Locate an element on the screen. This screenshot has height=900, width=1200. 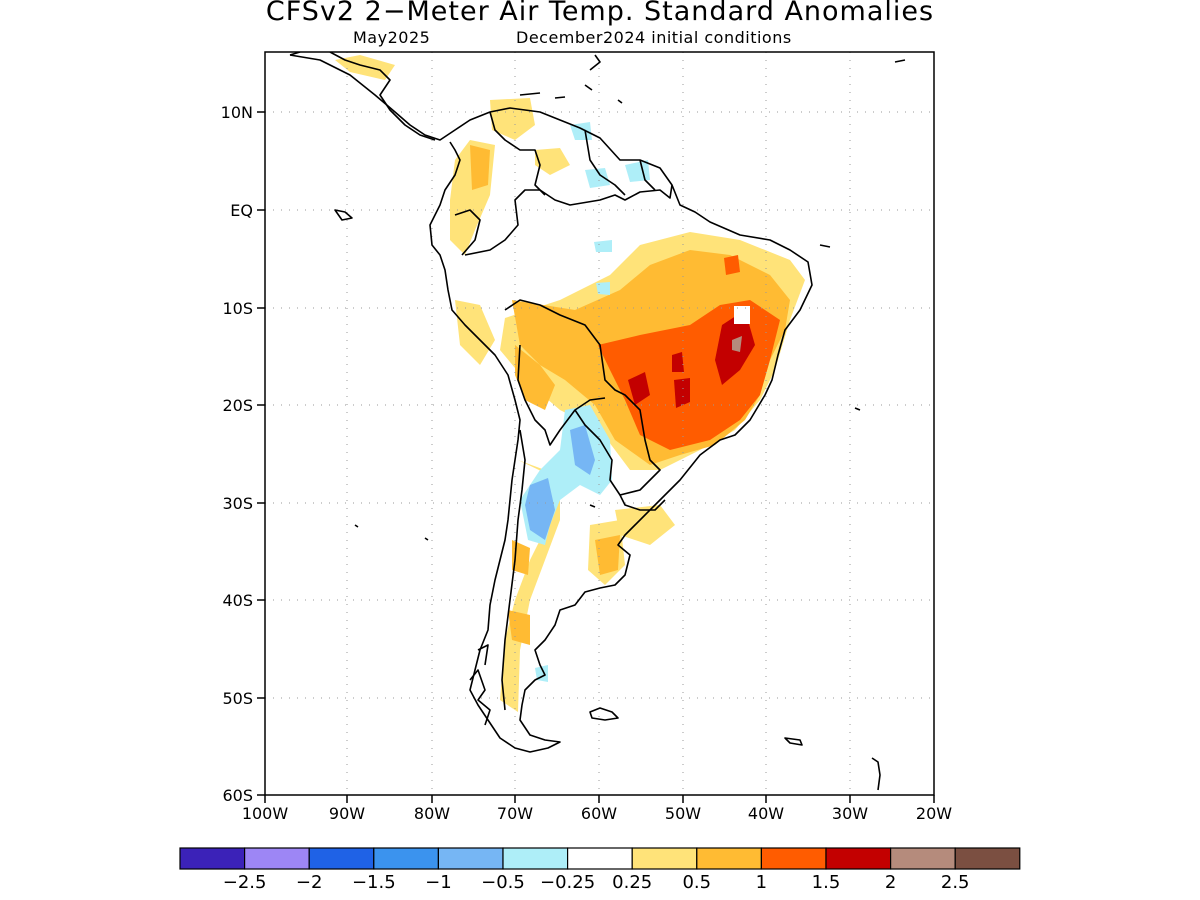
colorbar-tick-label: −1.5 is located at coordinates (373, 882).